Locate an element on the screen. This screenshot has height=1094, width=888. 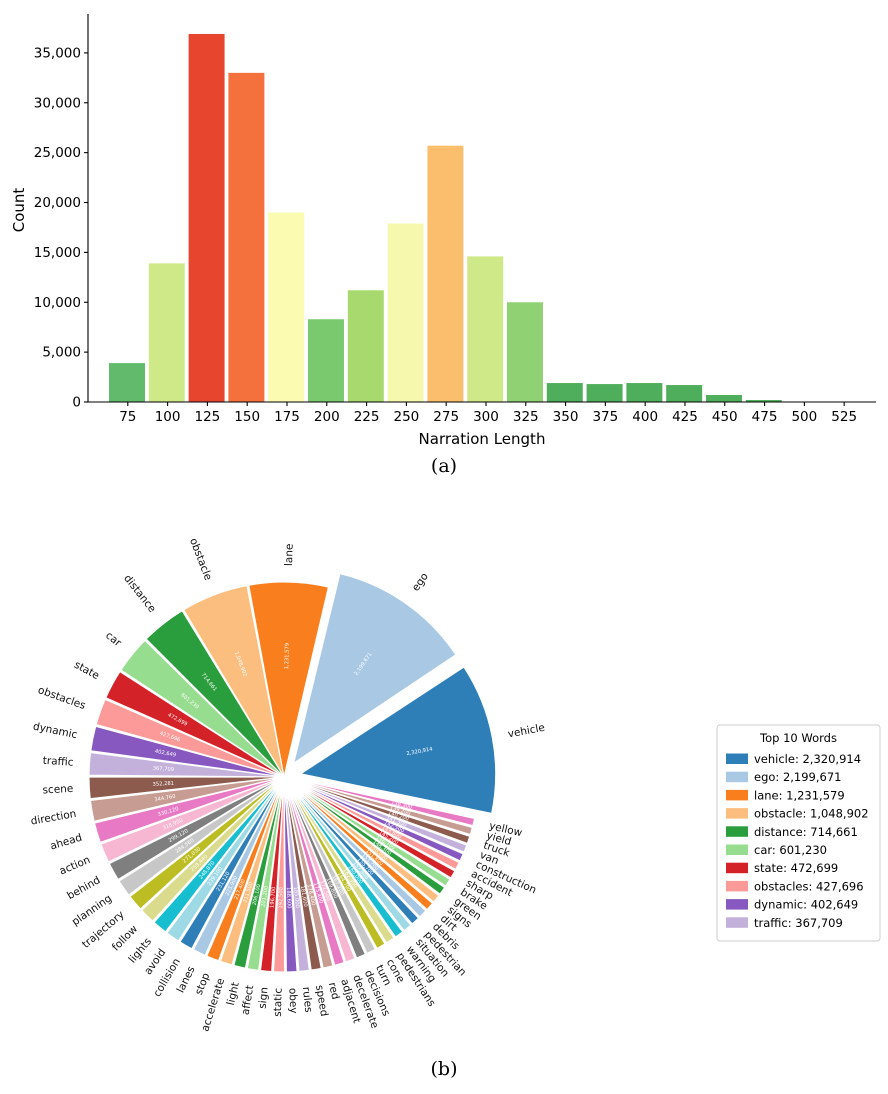
y-tick-label: 15,000 is located at coordinates (57, 253).